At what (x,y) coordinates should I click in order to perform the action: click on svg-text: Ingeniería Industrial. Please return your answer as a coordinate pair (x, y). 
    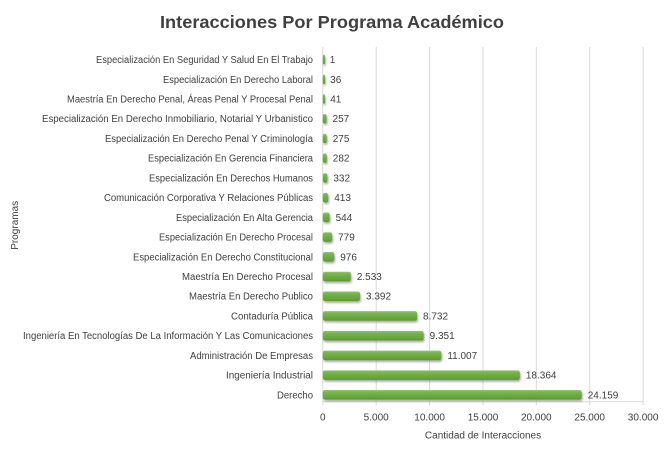
    Looking at the image, I should click on (269, 376).